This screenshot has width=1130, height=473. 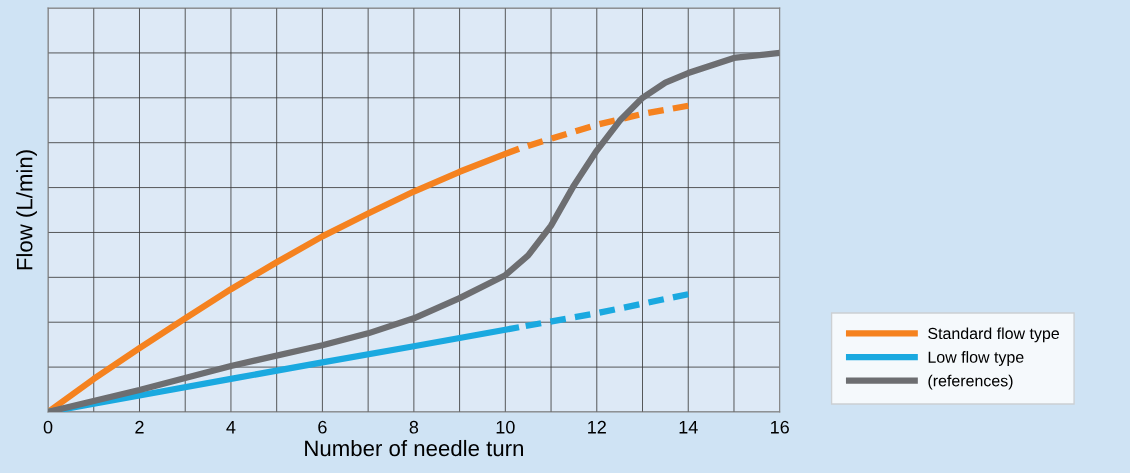 I want to click on x-tick-label: 8, so click(x=414, y=427).